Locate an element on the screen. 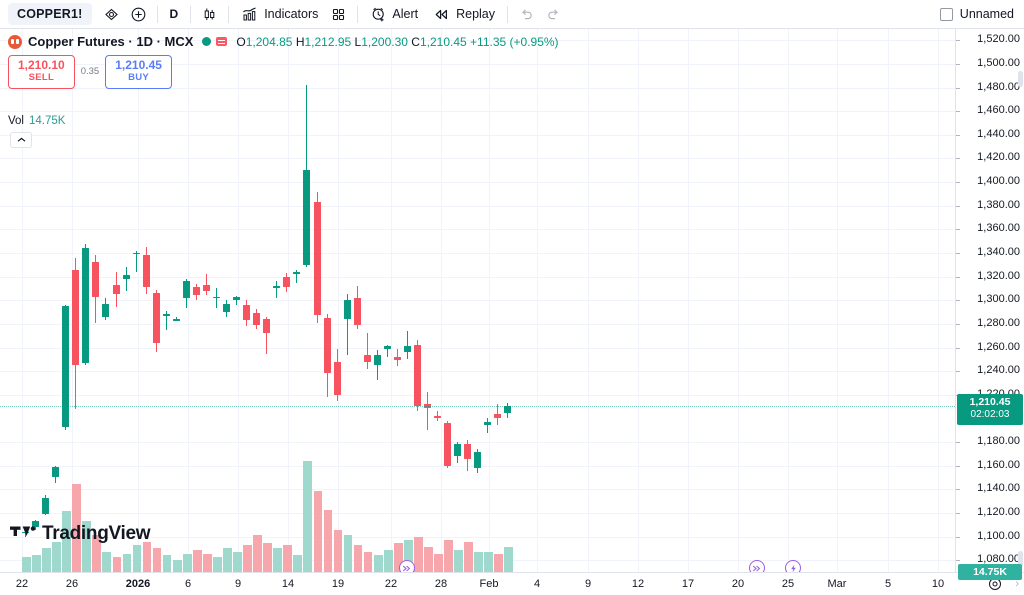 The width and height of the screenshot is (1024, 595). chevron-right-icon: › is located at coordinates (1017, 584).